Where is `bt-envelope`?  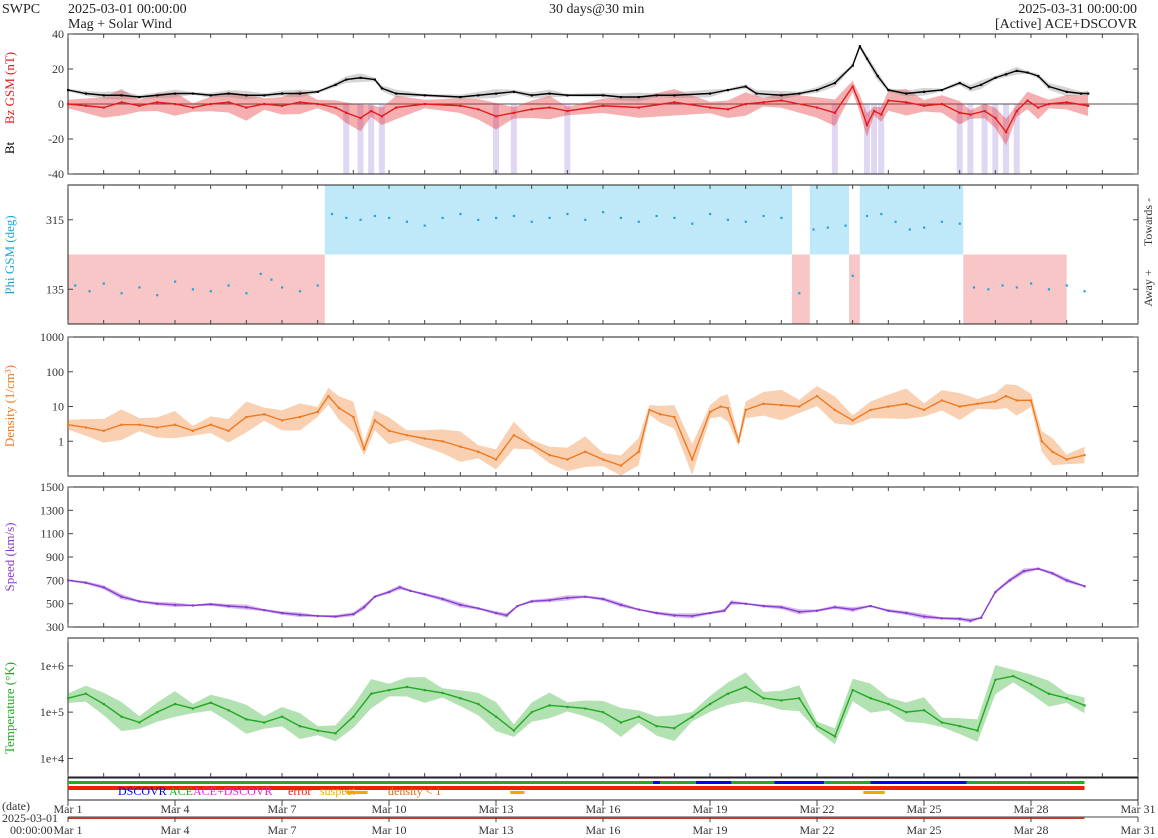 bt-envelope is located at coordinates (578, 72).